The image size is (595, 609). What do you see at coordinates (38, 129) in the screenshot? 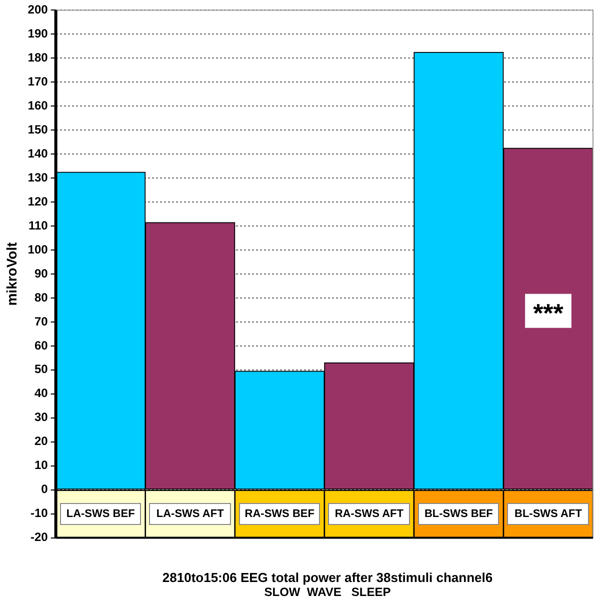
I see `y-tick-label: 150` at bounding box center [38, 129].